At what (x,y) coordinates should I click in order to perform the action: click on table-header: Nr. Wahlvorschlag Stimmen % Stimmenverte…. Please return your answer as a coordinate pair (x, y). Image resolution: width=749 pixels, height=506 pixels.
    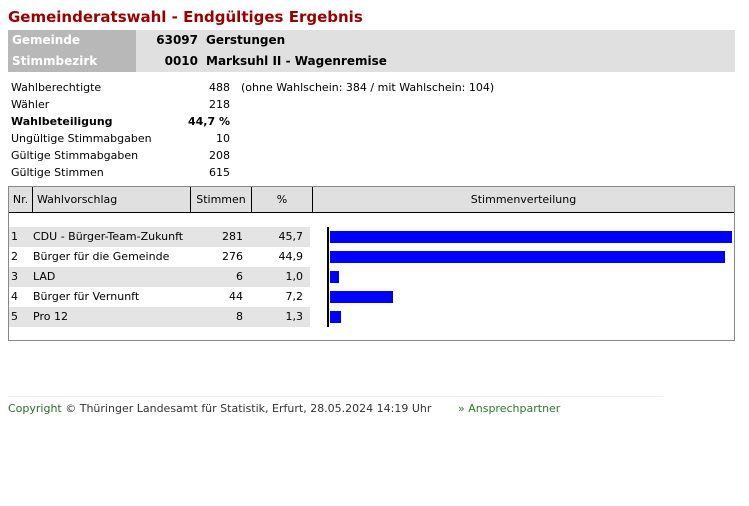
    Looking at the image, I should click on (371, 200).